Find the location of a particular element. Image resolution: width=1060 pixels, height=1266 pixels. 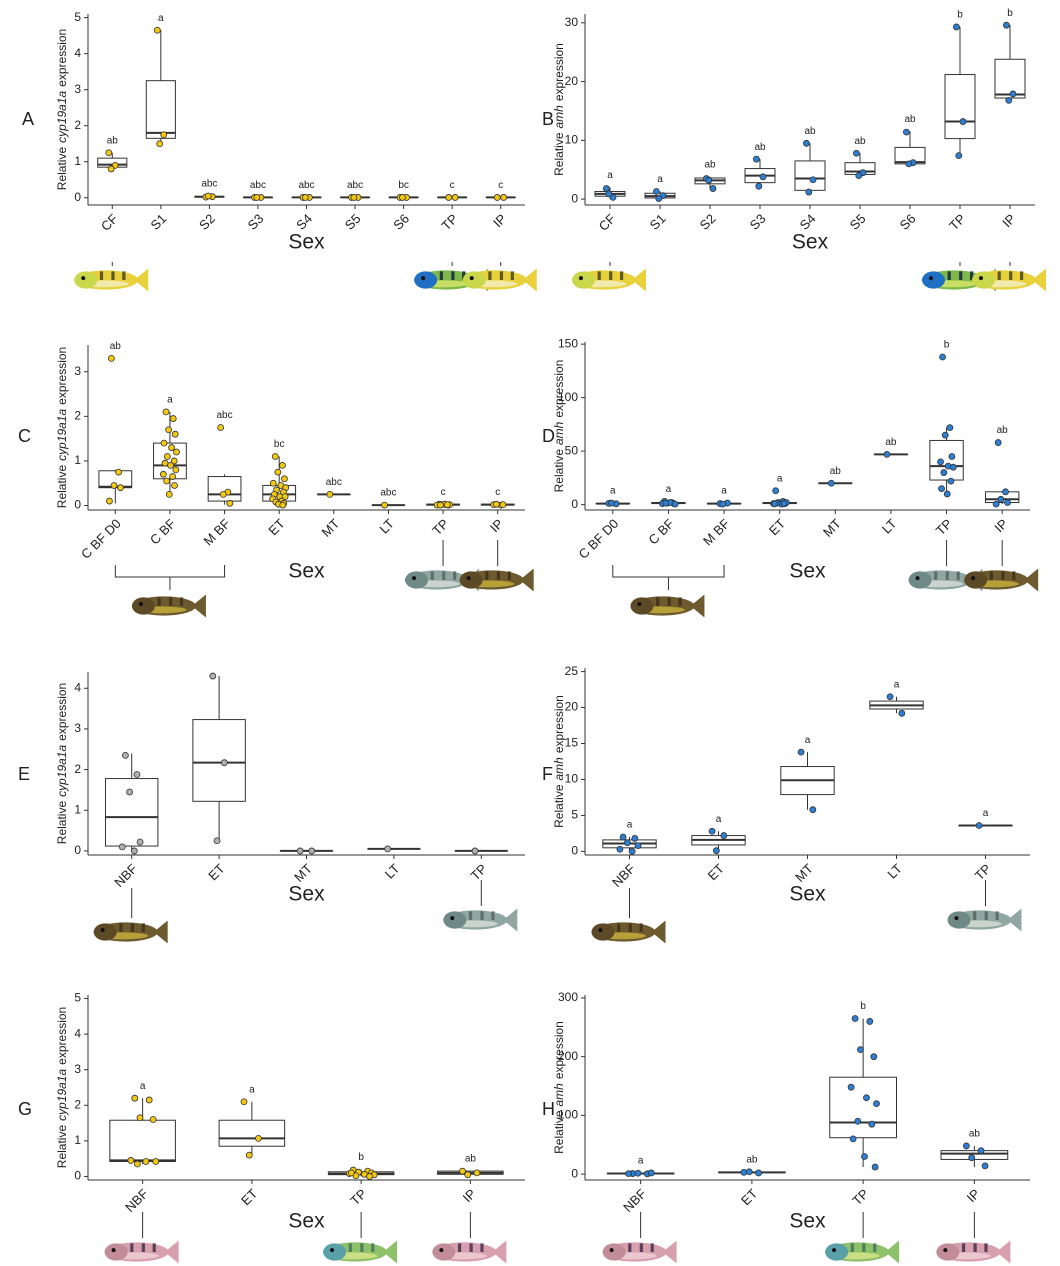

y-tick-label: 0 is located at coordinates (77, 850).